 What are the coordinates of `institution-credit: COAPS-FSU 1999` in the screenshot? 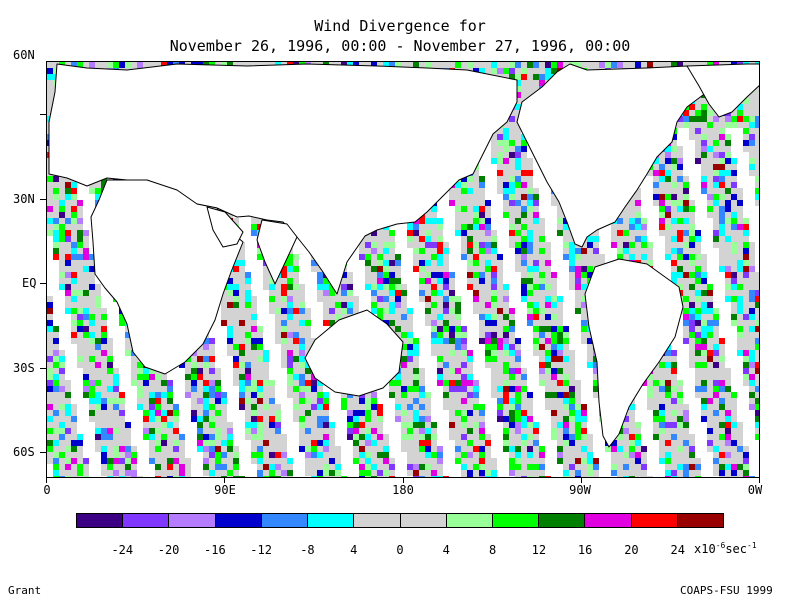 It's located at (726, 590).